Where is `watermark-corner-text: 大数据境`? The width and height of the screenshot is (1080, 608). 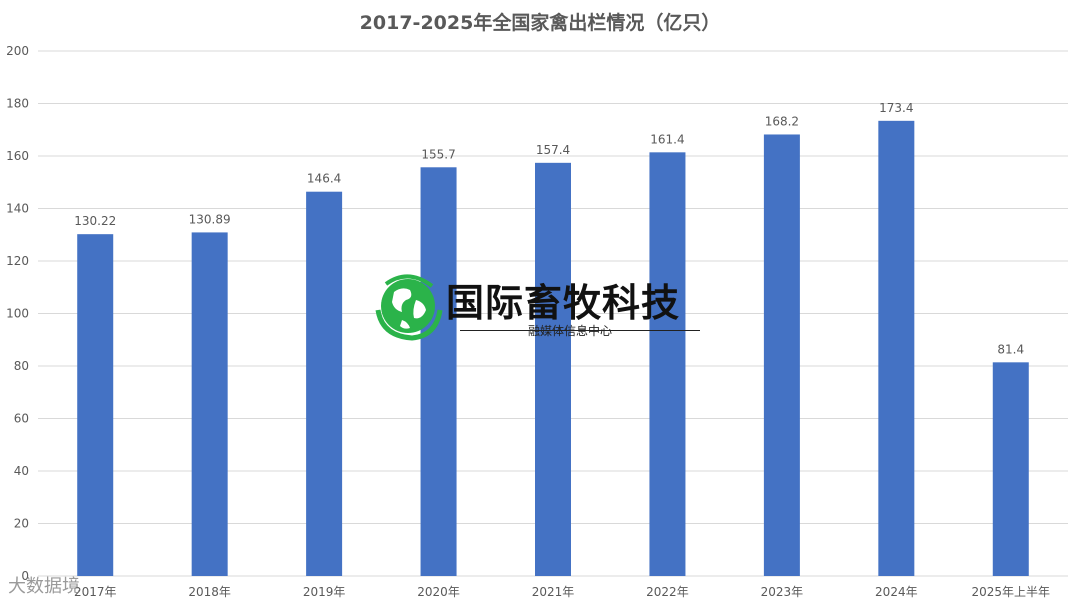 watermark-corner-text: 大数据境 is located at coordinates (44, 586).